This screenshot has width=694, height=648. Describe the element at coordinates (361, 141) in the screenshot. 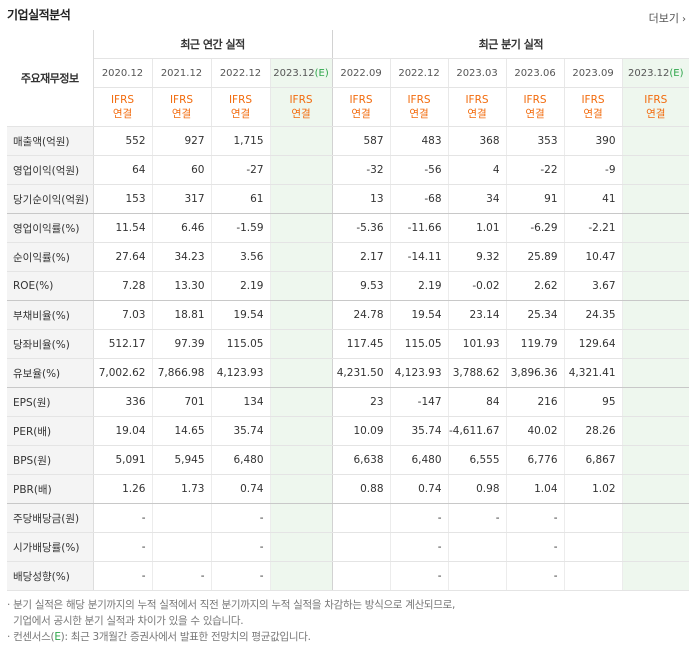

I see `value-cell: 587` at that location.